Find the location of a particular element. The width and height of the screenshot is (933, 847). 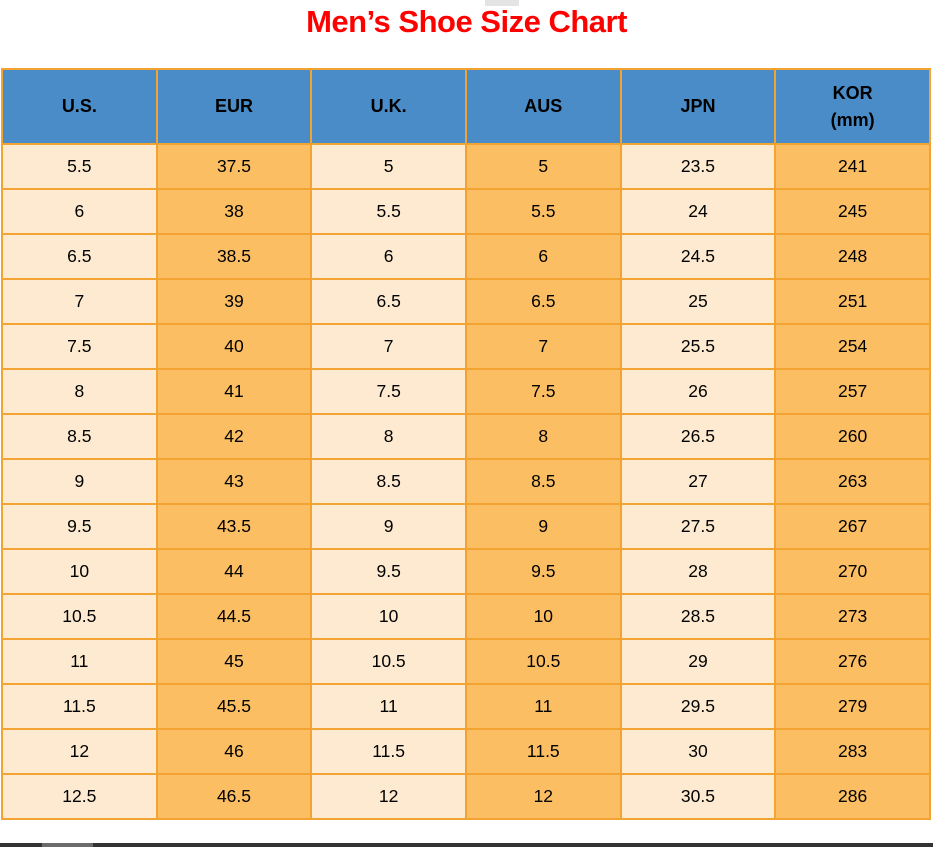

table-cell: 10.5 is located at coordinates (388, 661).